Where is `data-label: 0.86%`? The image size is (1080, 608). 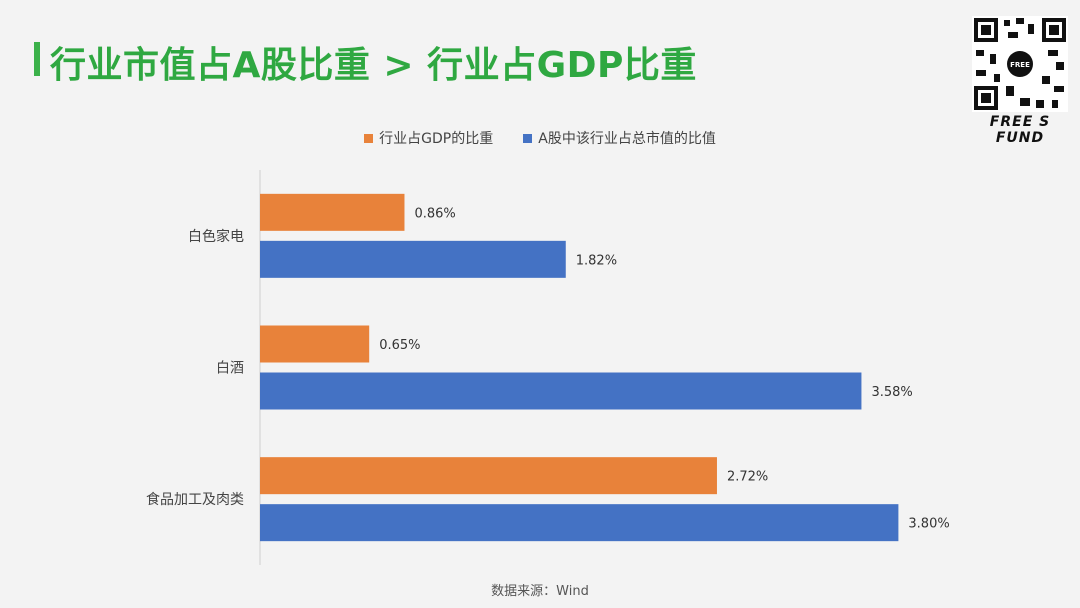
data-label: 0.86% is located at coordinates (434, 213).